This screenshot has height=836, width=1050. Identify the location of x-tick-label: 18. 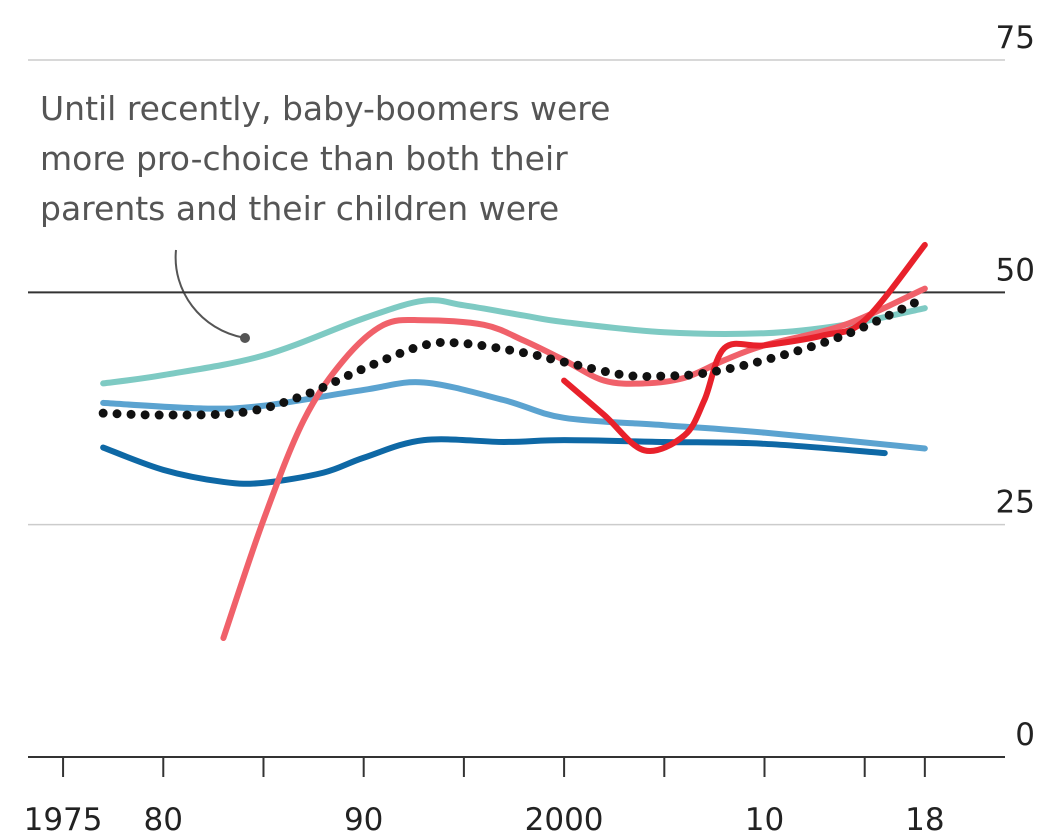
(924, 819).